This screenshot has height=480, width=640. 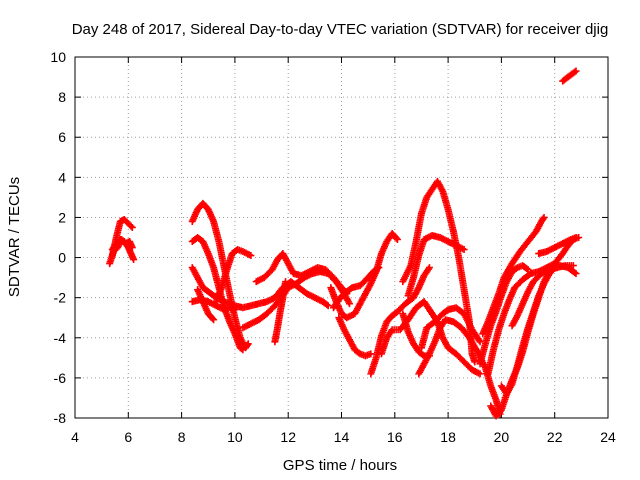 What do you see at coordinates (235, 437) in the screenshot?
I see `x-tick-label: 10` at bounding box center [235, 437].